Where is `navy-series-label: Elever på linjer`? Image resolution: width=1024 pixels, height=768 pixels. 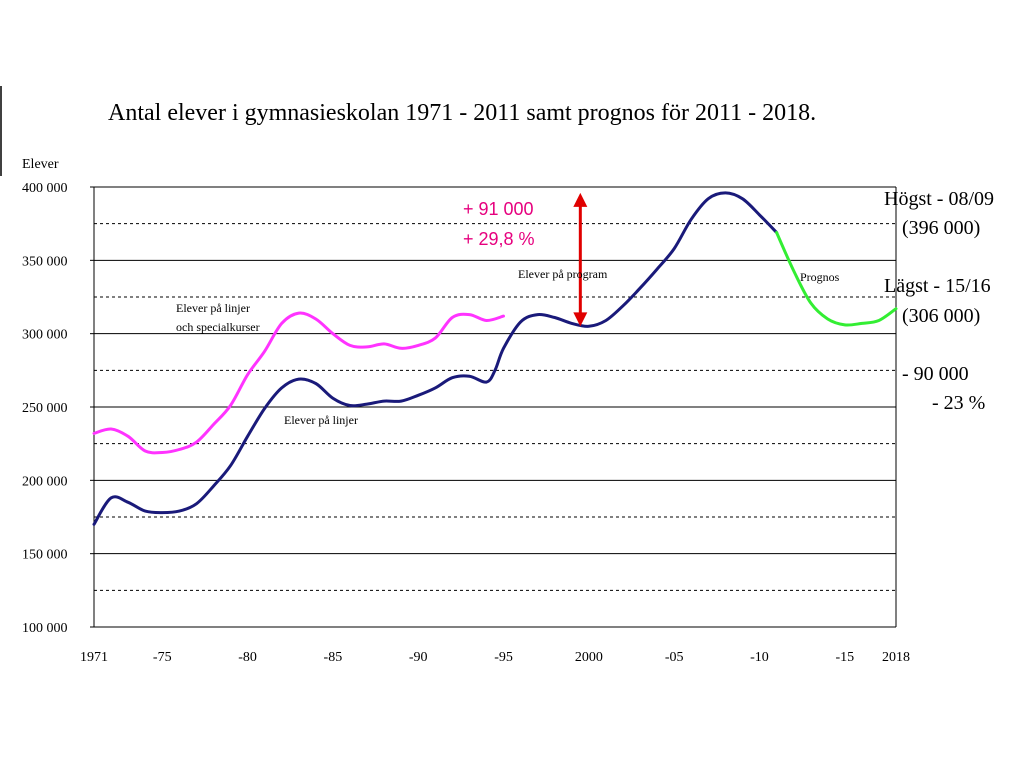
navy-series-label: Elever på linjer is located at coordinates (321, 420).